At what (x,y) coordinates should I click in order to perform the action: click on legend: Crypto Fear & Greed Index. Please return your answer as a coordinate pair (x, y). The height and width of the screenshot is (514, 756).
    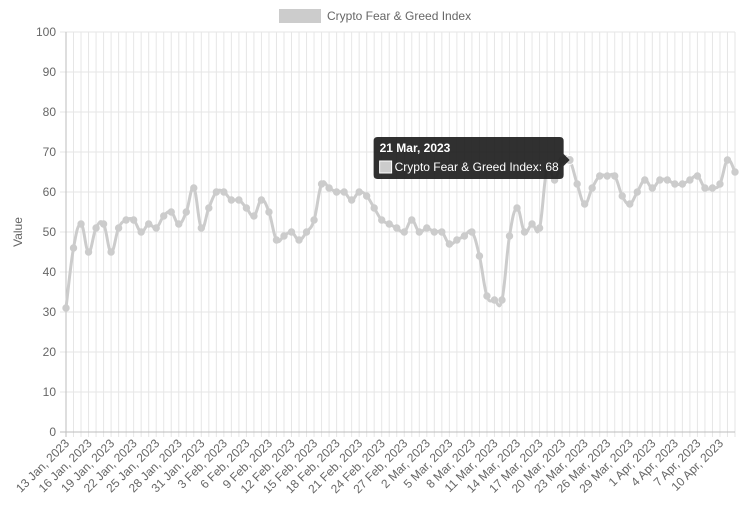
    Looking at the image, I should click on (375, 16).